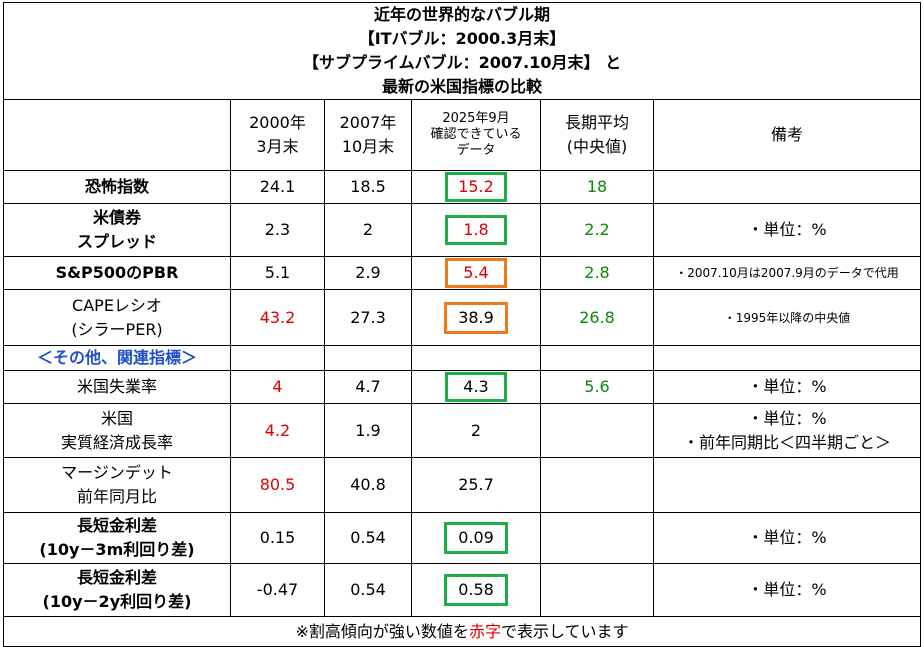 The image size is (924, 647). What do you see at coordinates (117, 538) in the screenshot?
I see `row-label: 長短金利差 (10y－3m利回り差)` at bounding box center [117, 538].